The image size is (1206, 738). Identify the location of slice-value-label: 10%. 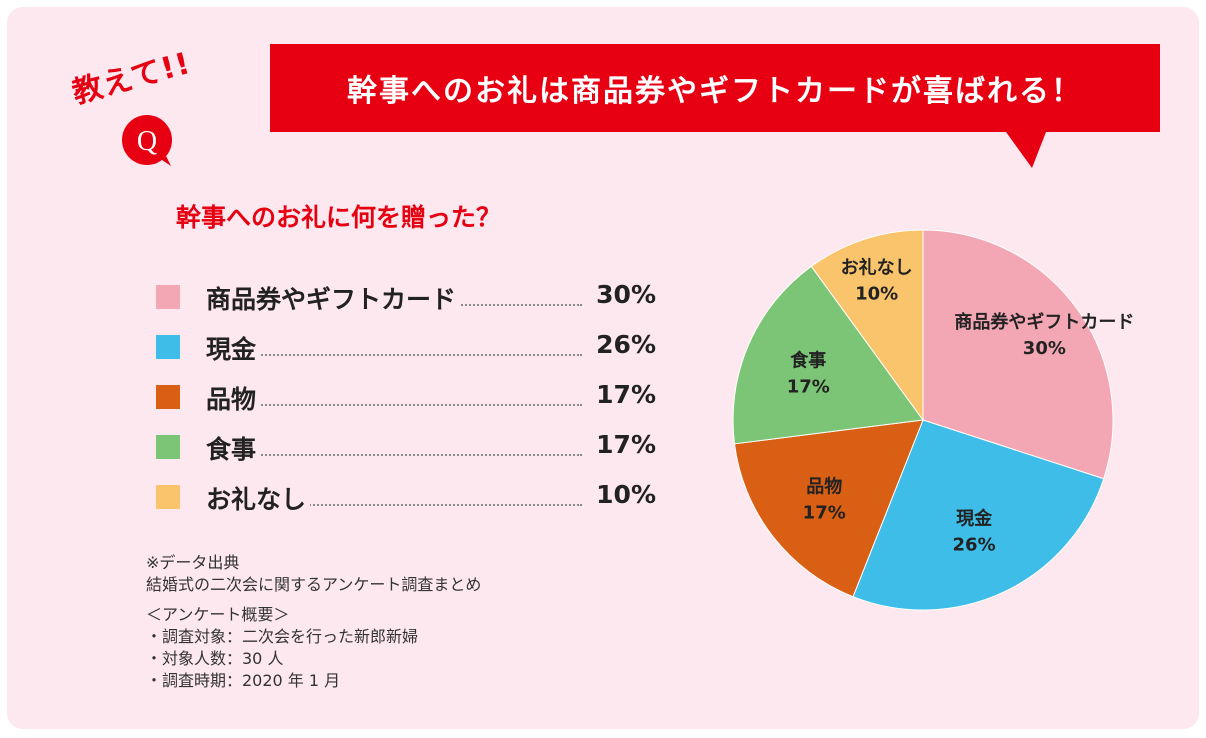
(876, 293).